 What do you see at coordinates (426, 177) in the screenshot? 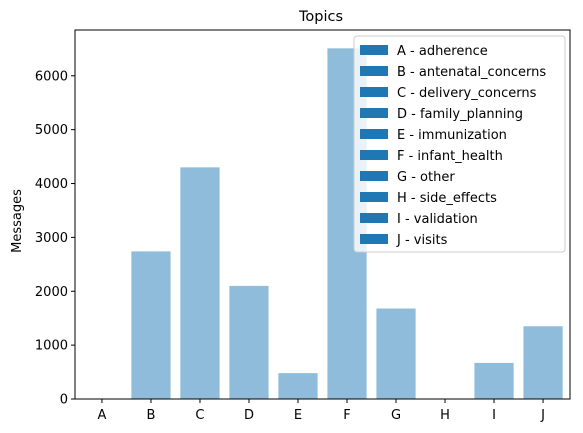
I see `legend-entry: G - other` at bounding box center [426, 177].